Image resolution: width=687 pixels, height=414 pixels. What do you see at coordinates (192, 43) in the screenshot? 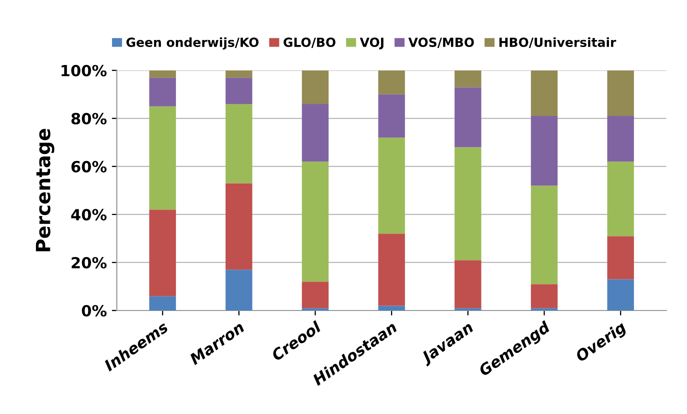
I see `legend-label: Geen onderwijs/KO` at bounding box center [192, 43].